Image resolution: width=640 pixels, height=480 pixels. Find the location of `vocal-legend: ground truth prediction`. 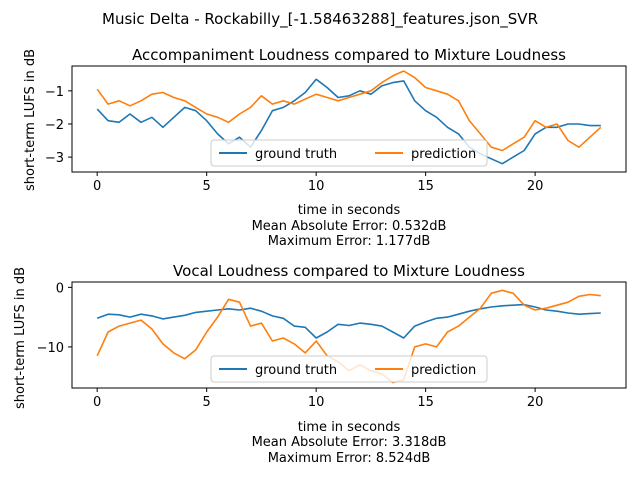

vocal-legend: ground truth prediction is located at coordinates (349, 369).